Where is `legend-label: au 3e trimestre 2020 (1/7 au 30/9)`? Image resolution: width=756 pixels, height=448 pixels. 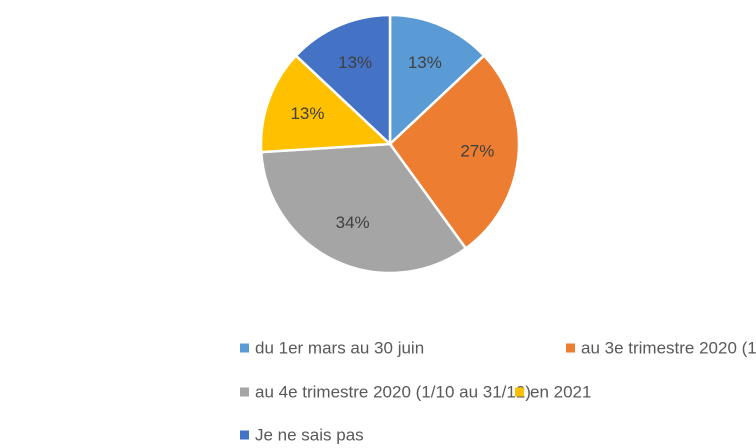
legend-label: au 3e trimestre 2020 (1/7 au 30/9) is located at coordinates (668, 347).